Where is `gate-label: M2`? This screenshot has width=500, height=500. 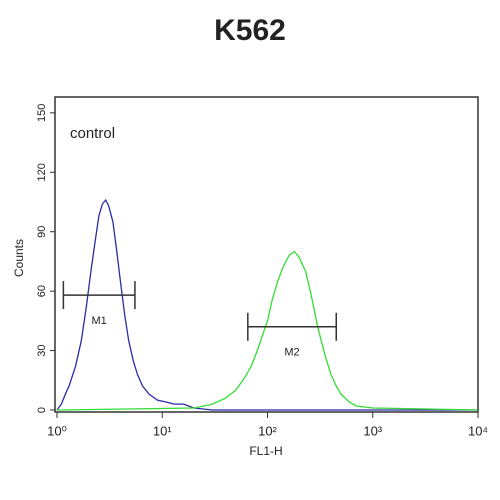 gate-label: M2 is located at coordinates (291, 353).